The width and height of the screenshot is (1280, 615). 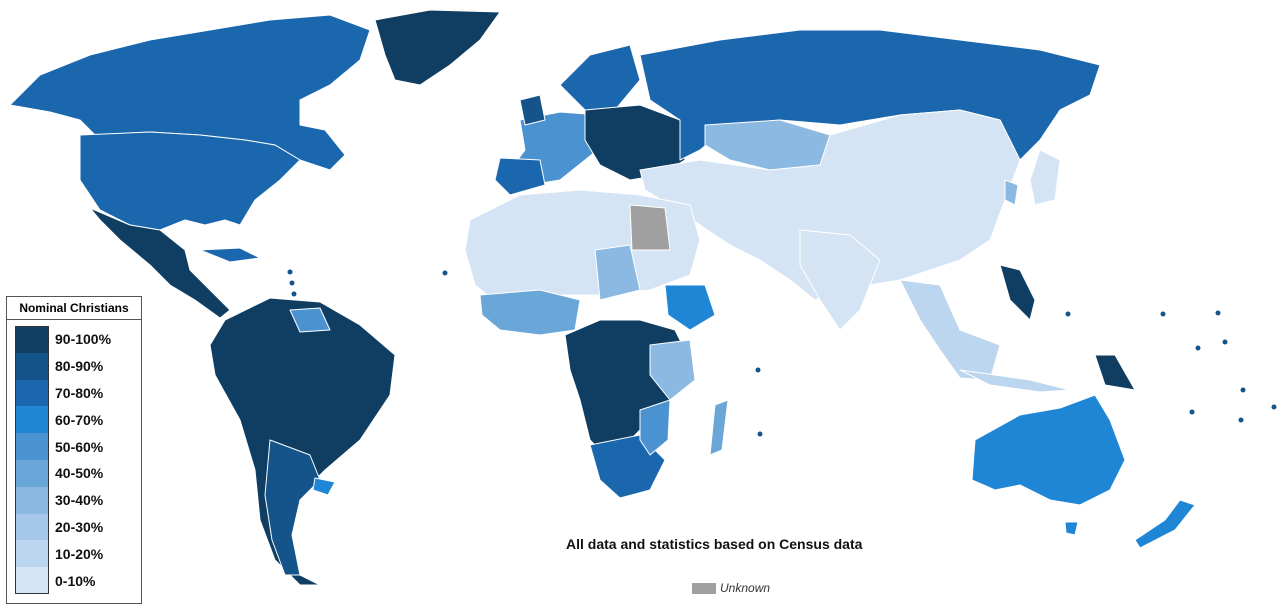 I want to click on region-usa, so click(x=190, y=181).